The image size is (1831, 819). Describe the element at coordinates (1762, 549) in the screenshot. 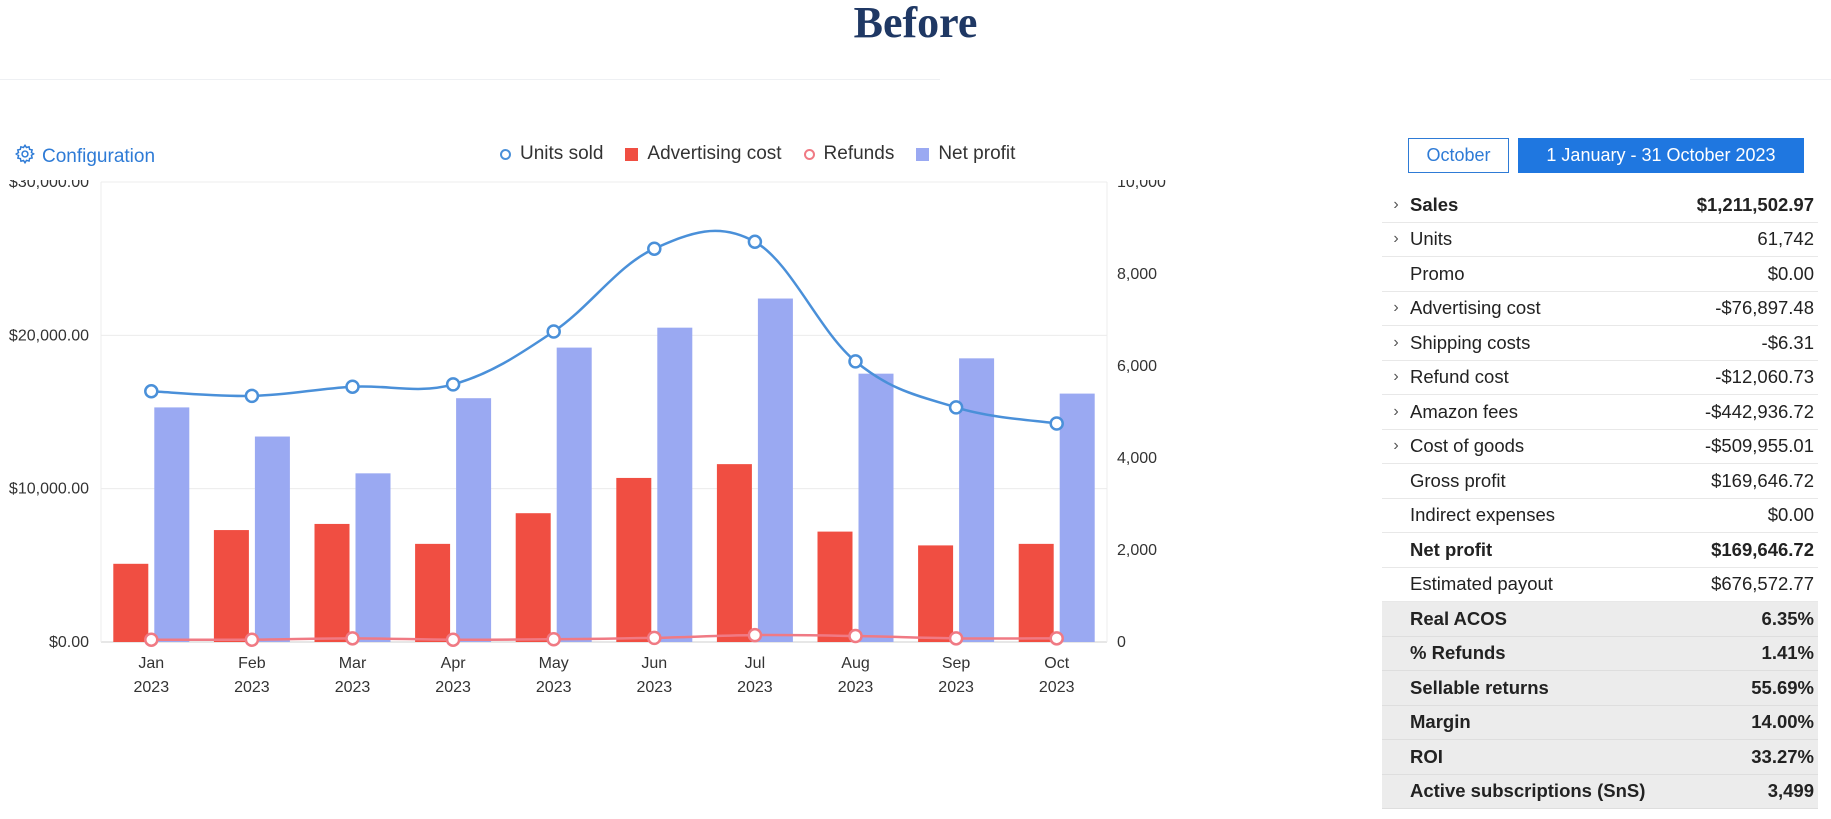

I see `stats-value: $169,646.72` at that location.